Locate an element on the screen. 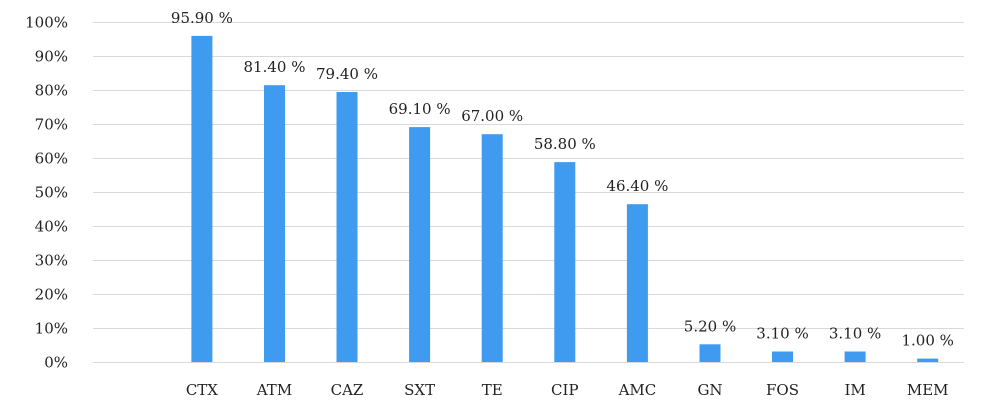 The image size is (1000, 412). data-label-atm: 81.40 % is located at coordinates (275, 67).